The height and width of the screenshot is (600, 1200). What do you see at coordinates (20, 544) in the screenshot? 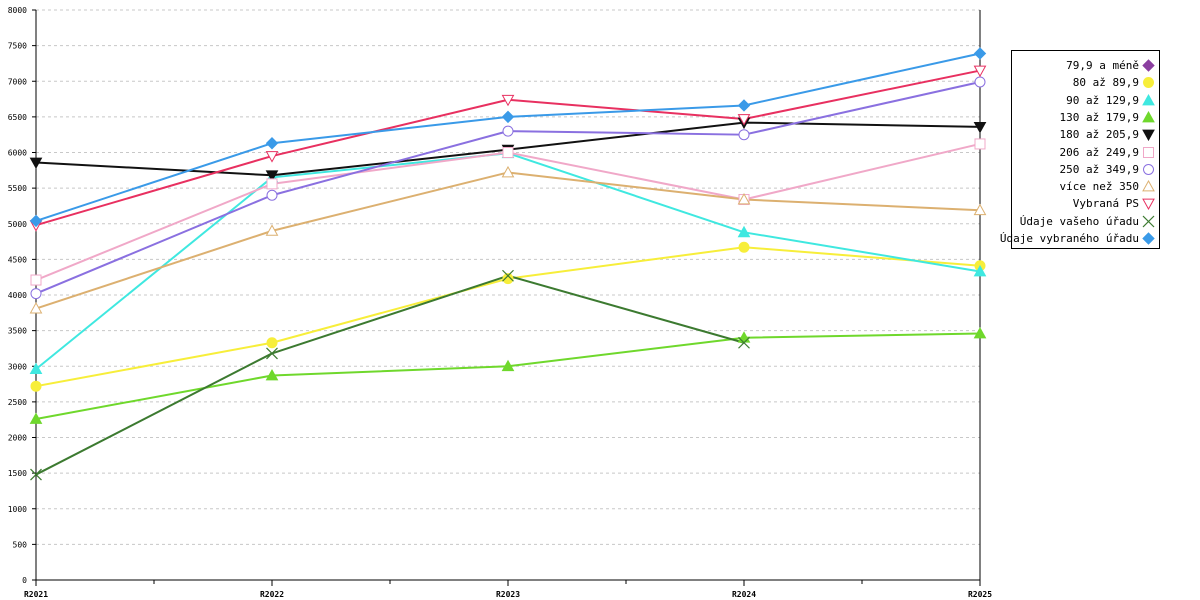
I see `y-tick-label: 500` at bounding box center [20, 544].